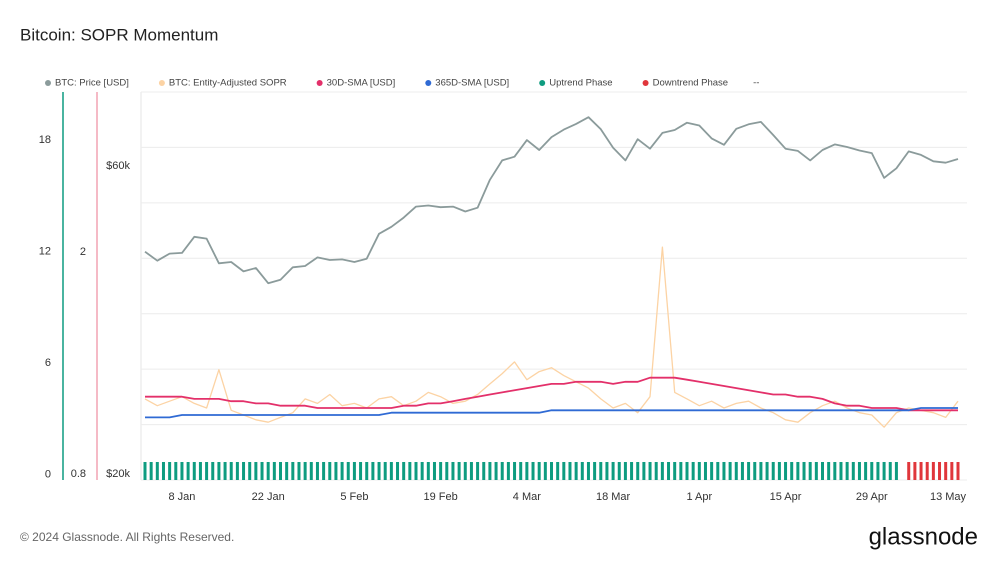 Image resolution: width=1000 pixels, height=568 pixels. I want to click on y-tick-label: $60k, so click(118, 166).